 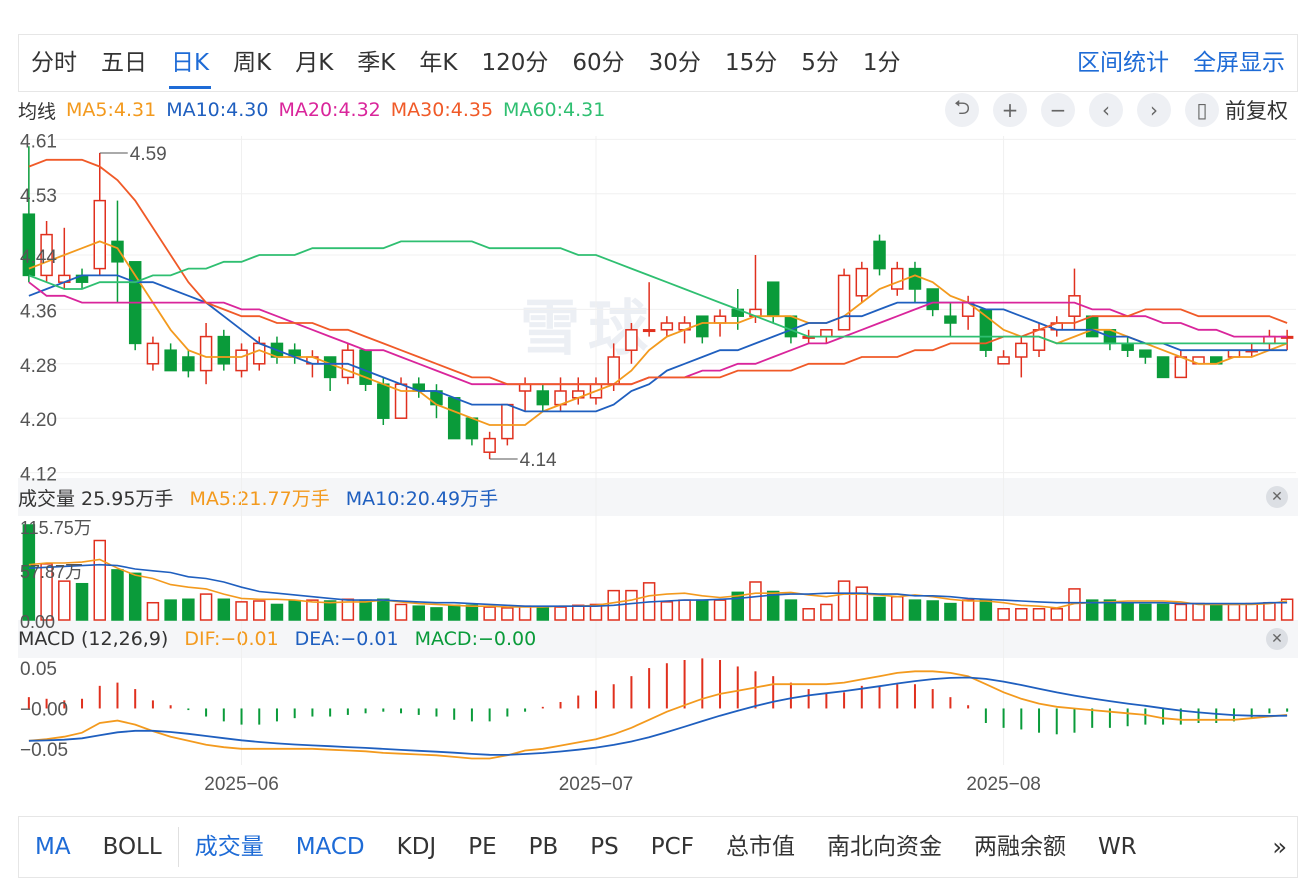 What do you see at coordinates (1277, 639) in the screenshot?
I see `close-macd-icon: ✕` at bounding box center [1277, 639].